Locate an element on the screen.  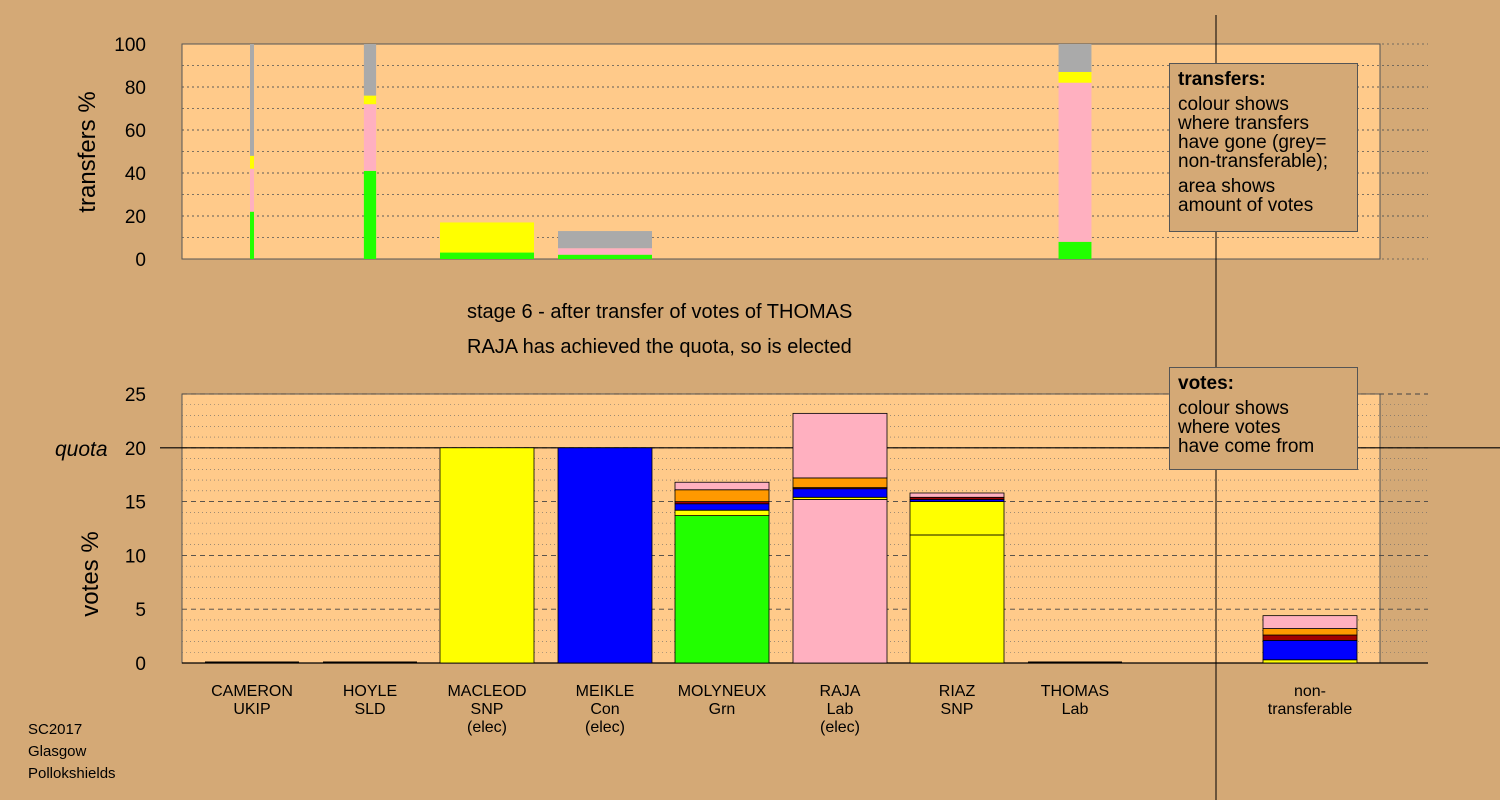
votes-legend-line: colour shows is located at coordinates (1233, 408).